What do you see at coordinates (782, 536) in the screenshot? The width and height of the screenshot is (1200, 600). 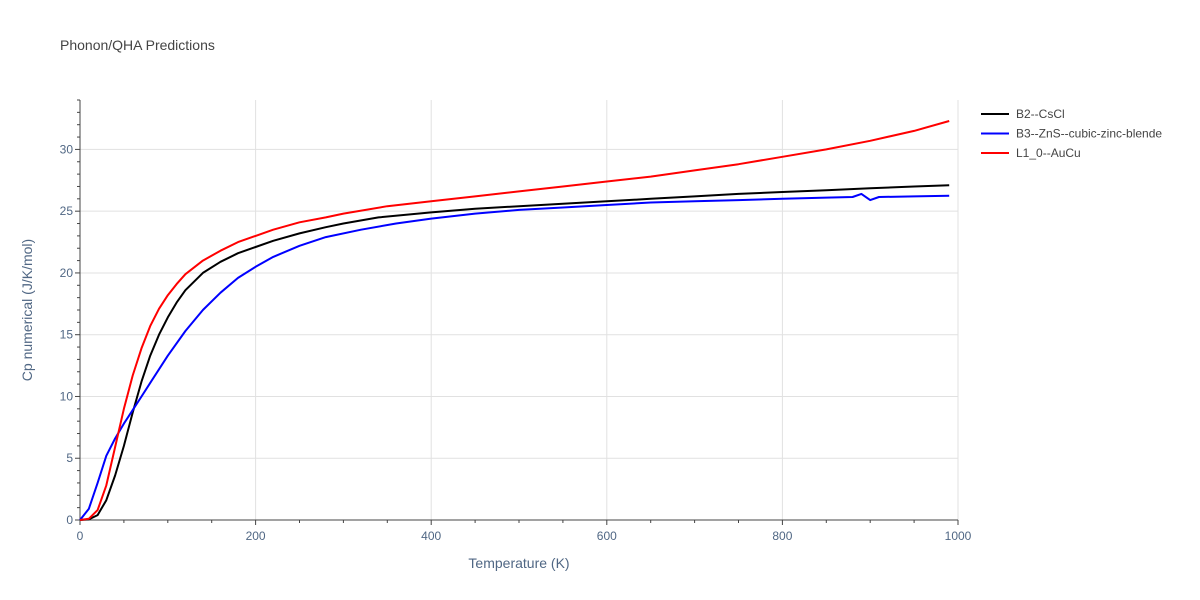 I see `x-tick-label: 800` at bounding box center [782, 536].